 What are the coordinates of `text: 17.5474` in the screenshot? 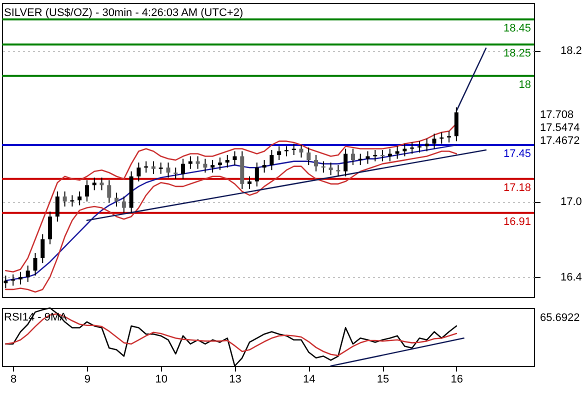 It's located at (560, 128).